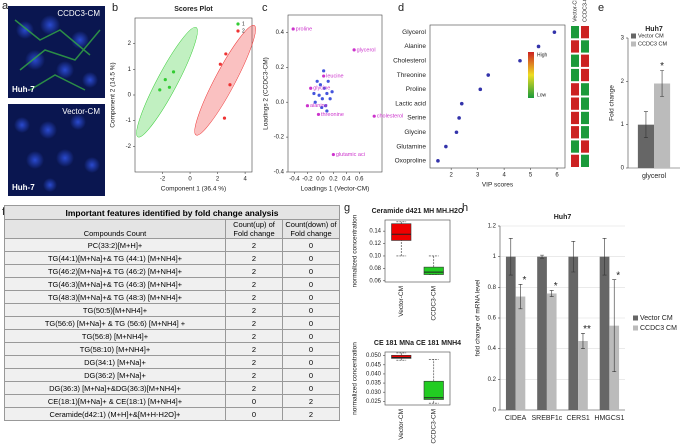 The width and height of the screenshot is (700, 445). Describe the element at coordinates (115, 362) in the screenshot. I see `table-cell: DG(34:1) [M+Na]+` at that location.